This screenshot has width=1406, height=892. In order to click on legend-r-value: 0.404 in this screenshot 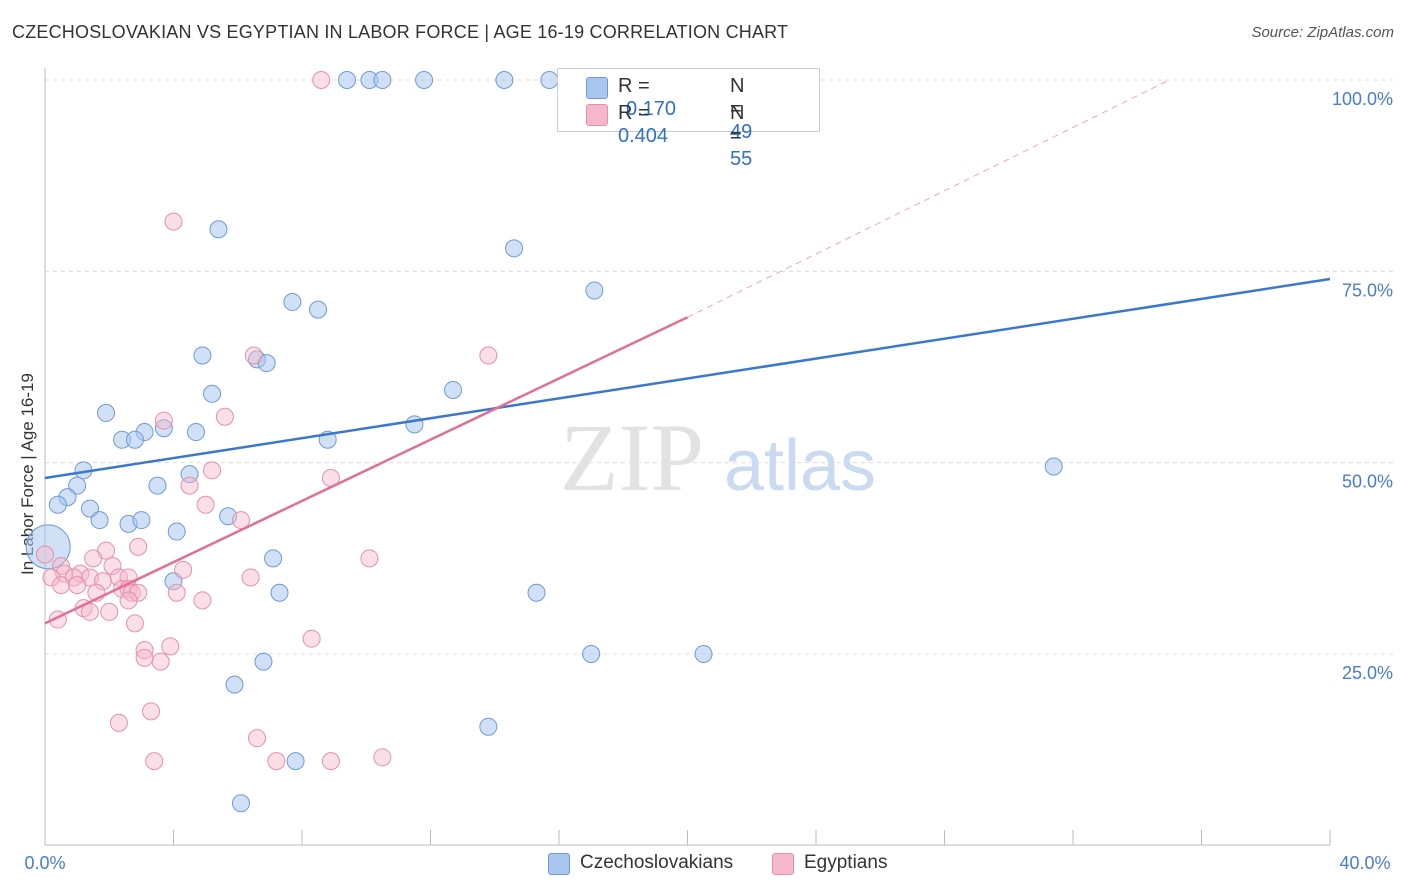, I will do `click(643, 136)`.